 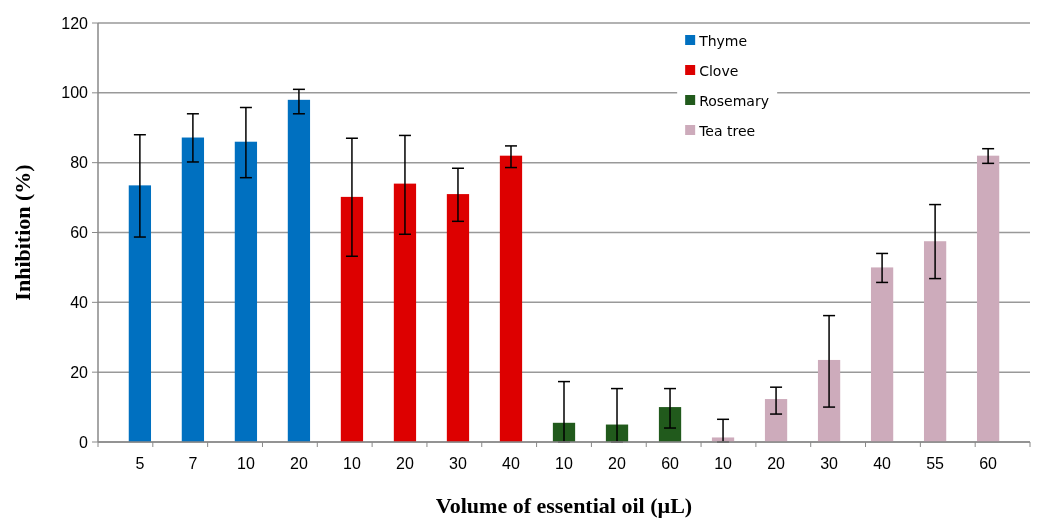 What do you see at coordinates (727, 130) in the screenshot?
I see `legend-label: Tea tree` at bounding box center [727, 130].